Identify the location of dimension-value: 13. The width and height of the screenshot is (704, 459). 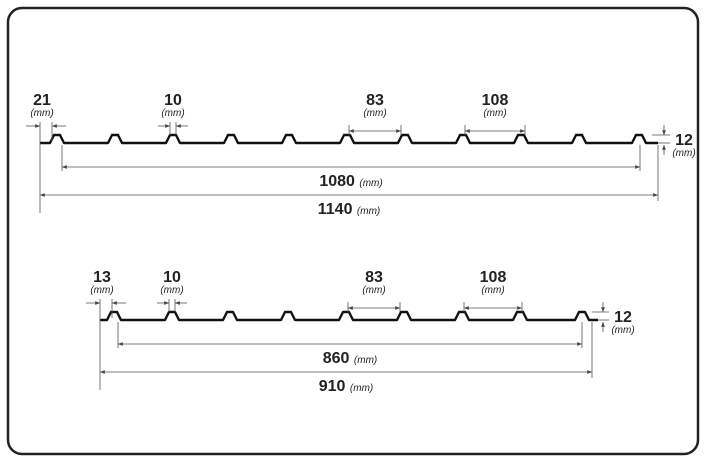
(102, 277).